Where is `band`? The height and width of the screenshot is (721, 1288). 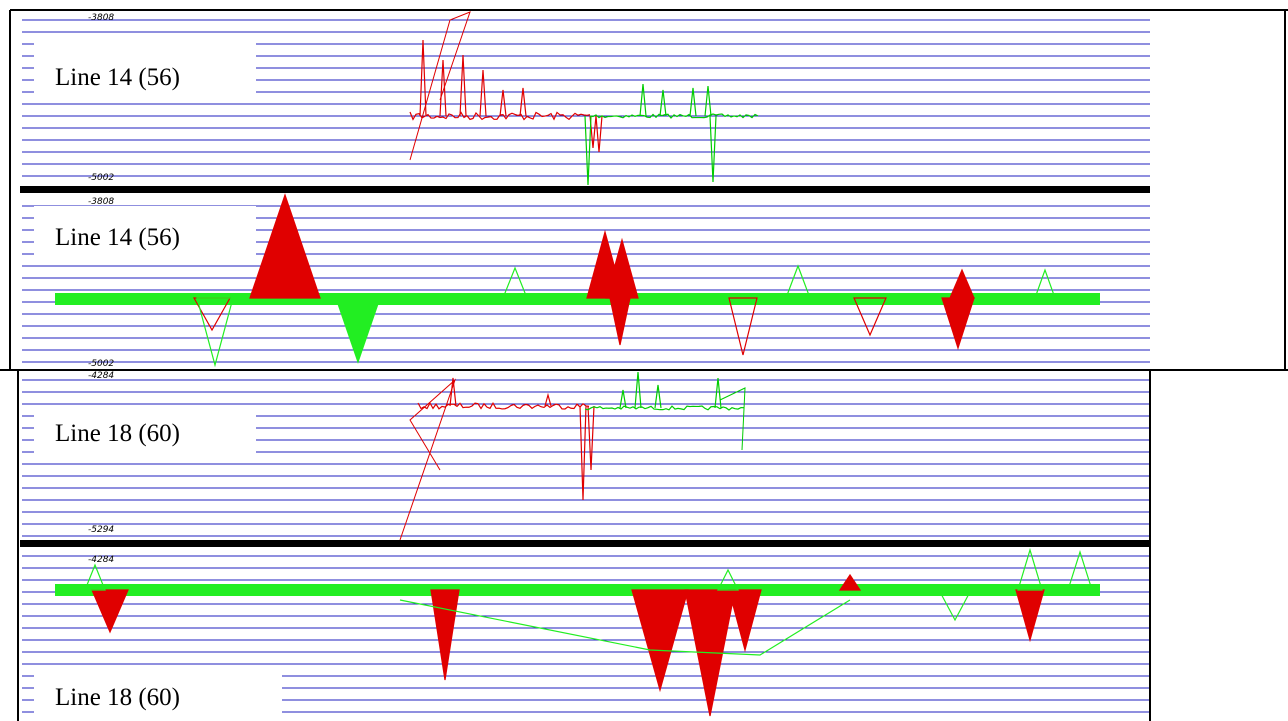
band is located at coordinates (577, 590).